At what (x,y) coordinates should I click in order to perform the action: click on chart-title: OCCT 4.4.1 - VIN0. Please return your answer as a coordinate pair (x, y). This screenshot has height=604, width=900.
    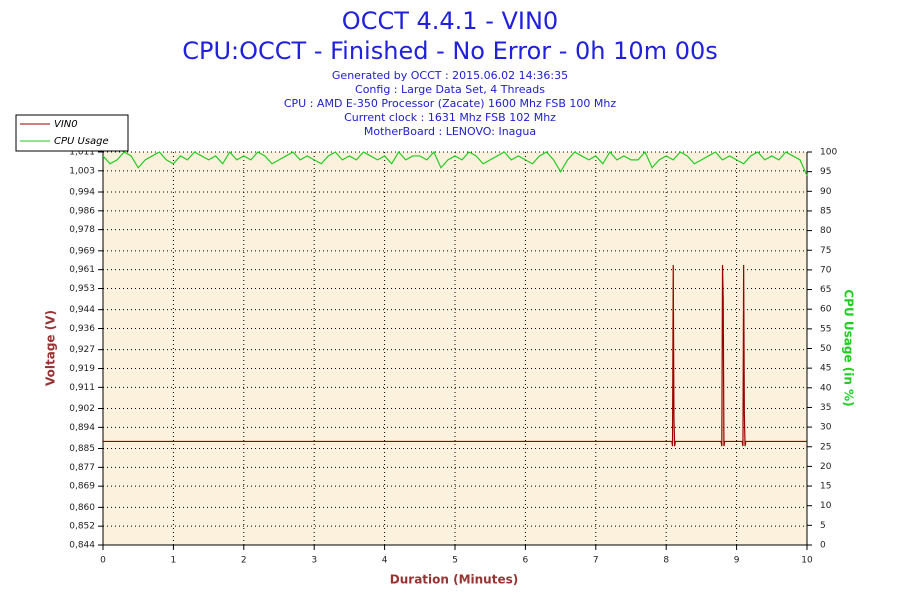
    Looking at the image, I should click on (450, 21).